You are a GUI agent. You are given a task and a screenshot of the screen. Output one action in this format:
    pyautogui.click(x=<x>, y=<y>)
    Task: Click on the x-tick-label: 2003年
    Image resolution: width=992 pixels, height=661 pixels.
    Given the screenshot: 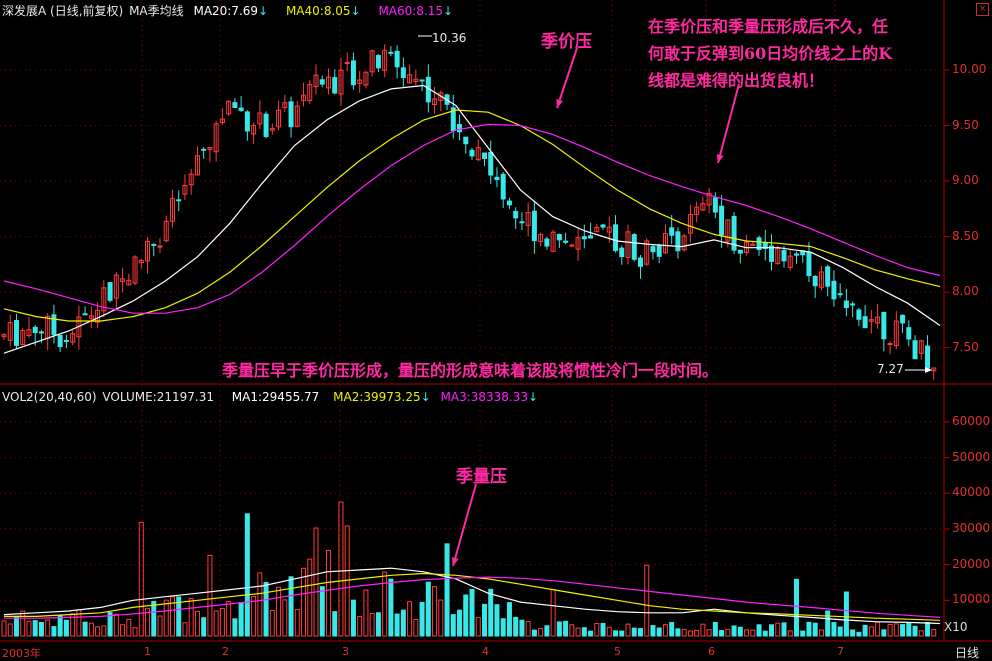 What is the action you would take?
    pyautogui.click(x=21, y=653)
    